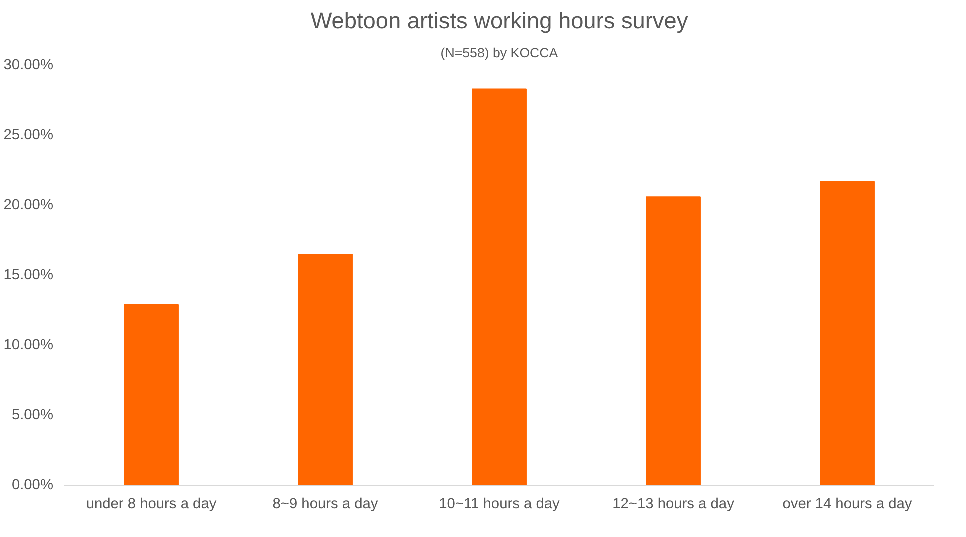 The width and height of the screenshot is (966, 537). Describe the element at coordinates (152, 504) in the screenshot. I see `x-tick-label: under 8 hours a day` at that location.